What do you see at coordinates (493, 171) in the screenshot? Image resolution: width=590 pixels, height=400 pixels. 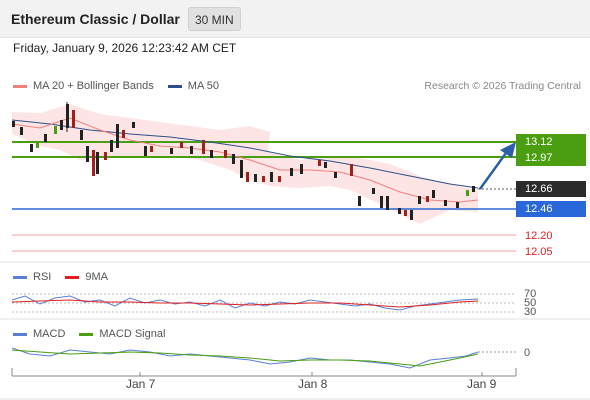 I see `forecast-arrow` at bounding box center [493, 171].